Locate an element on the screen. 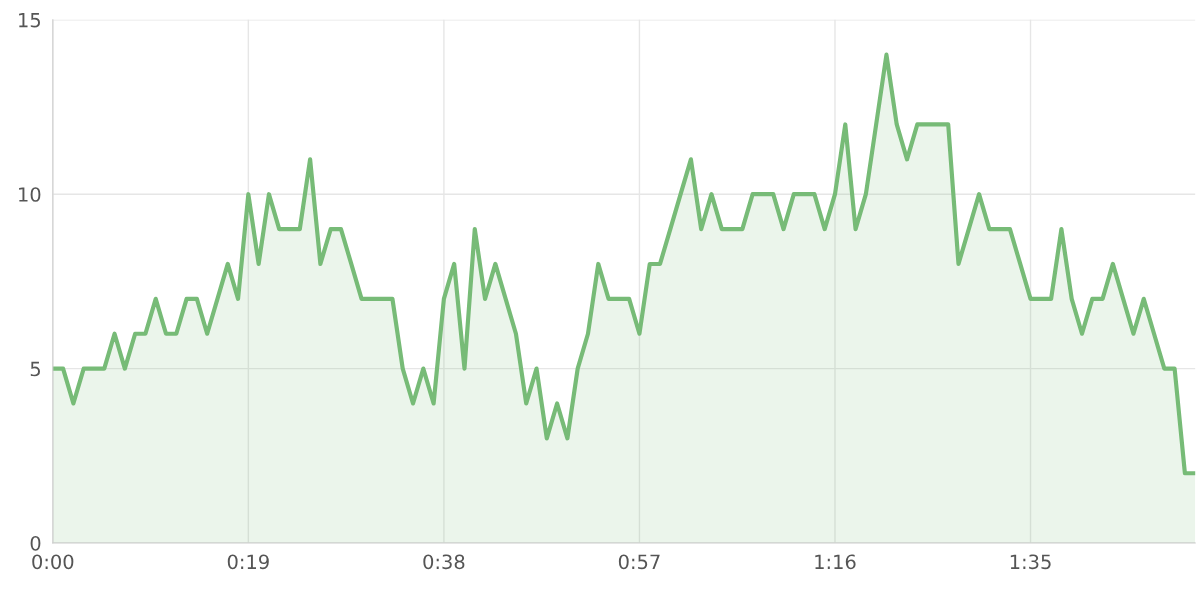 The height and width of the screenshot is (600, 1200). x-tick-label: 0:38 is located at coordinates (444, 562).